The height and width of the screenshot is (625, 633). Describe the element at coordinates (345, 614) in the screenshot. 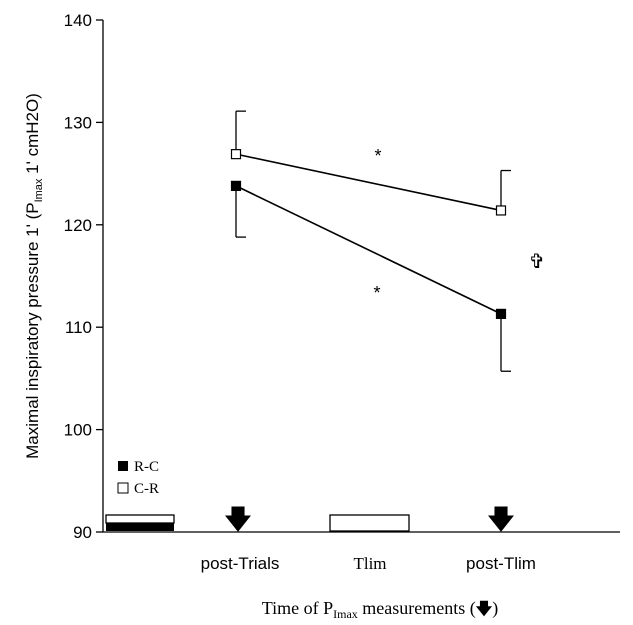

I see `x-axis-label-sub: Imax` at that location.